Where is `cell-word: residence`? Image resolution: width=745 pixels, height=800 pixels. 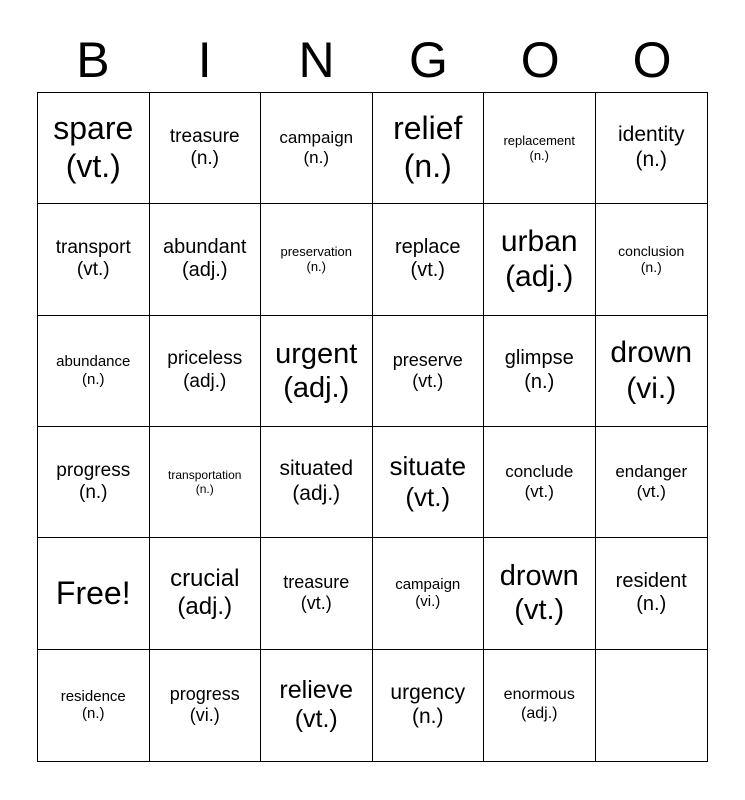
cell-word: residence is located at coordinates (93, 696).